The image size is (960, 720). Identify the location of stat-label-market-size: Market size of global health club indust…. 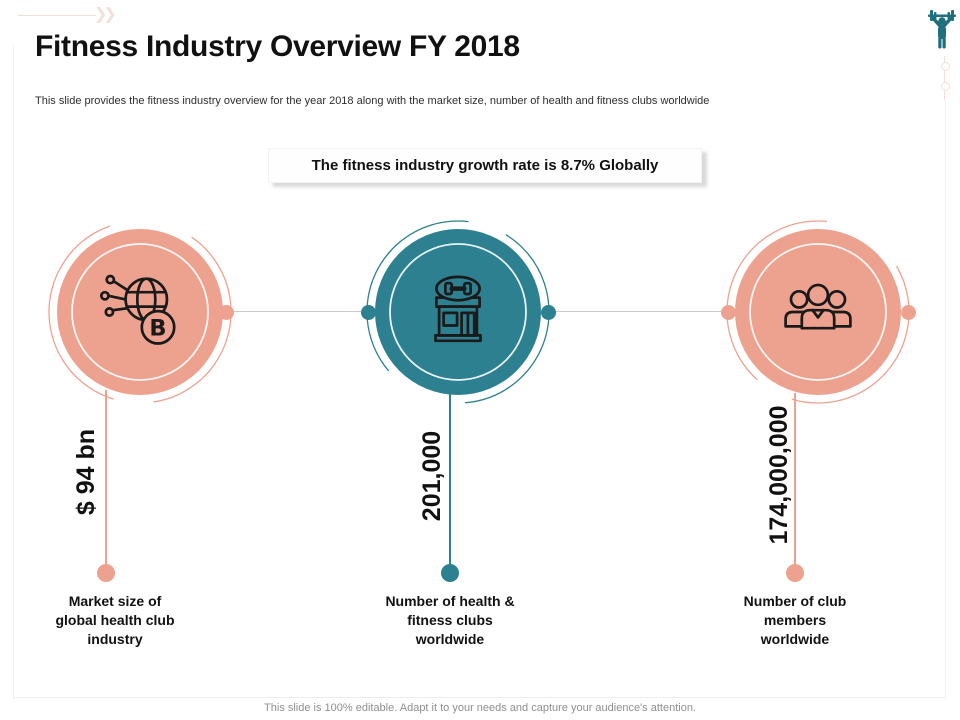
(115, 620).